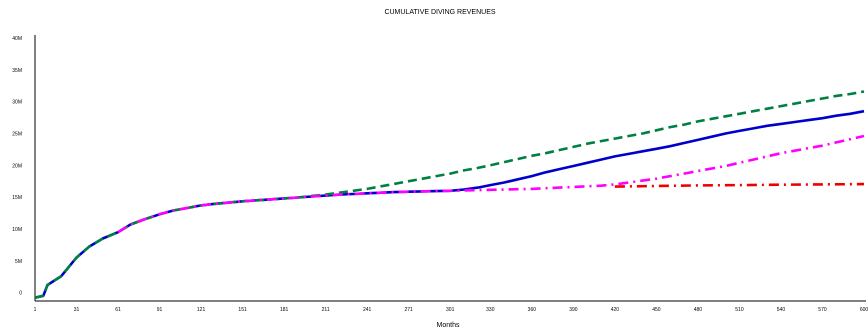 The height and width of the screenshot is (333, 868). What do you see at coordinates (573, 310) in the screenshot?
I see `x-tick-label: 390` at bounding box center [573, 310].